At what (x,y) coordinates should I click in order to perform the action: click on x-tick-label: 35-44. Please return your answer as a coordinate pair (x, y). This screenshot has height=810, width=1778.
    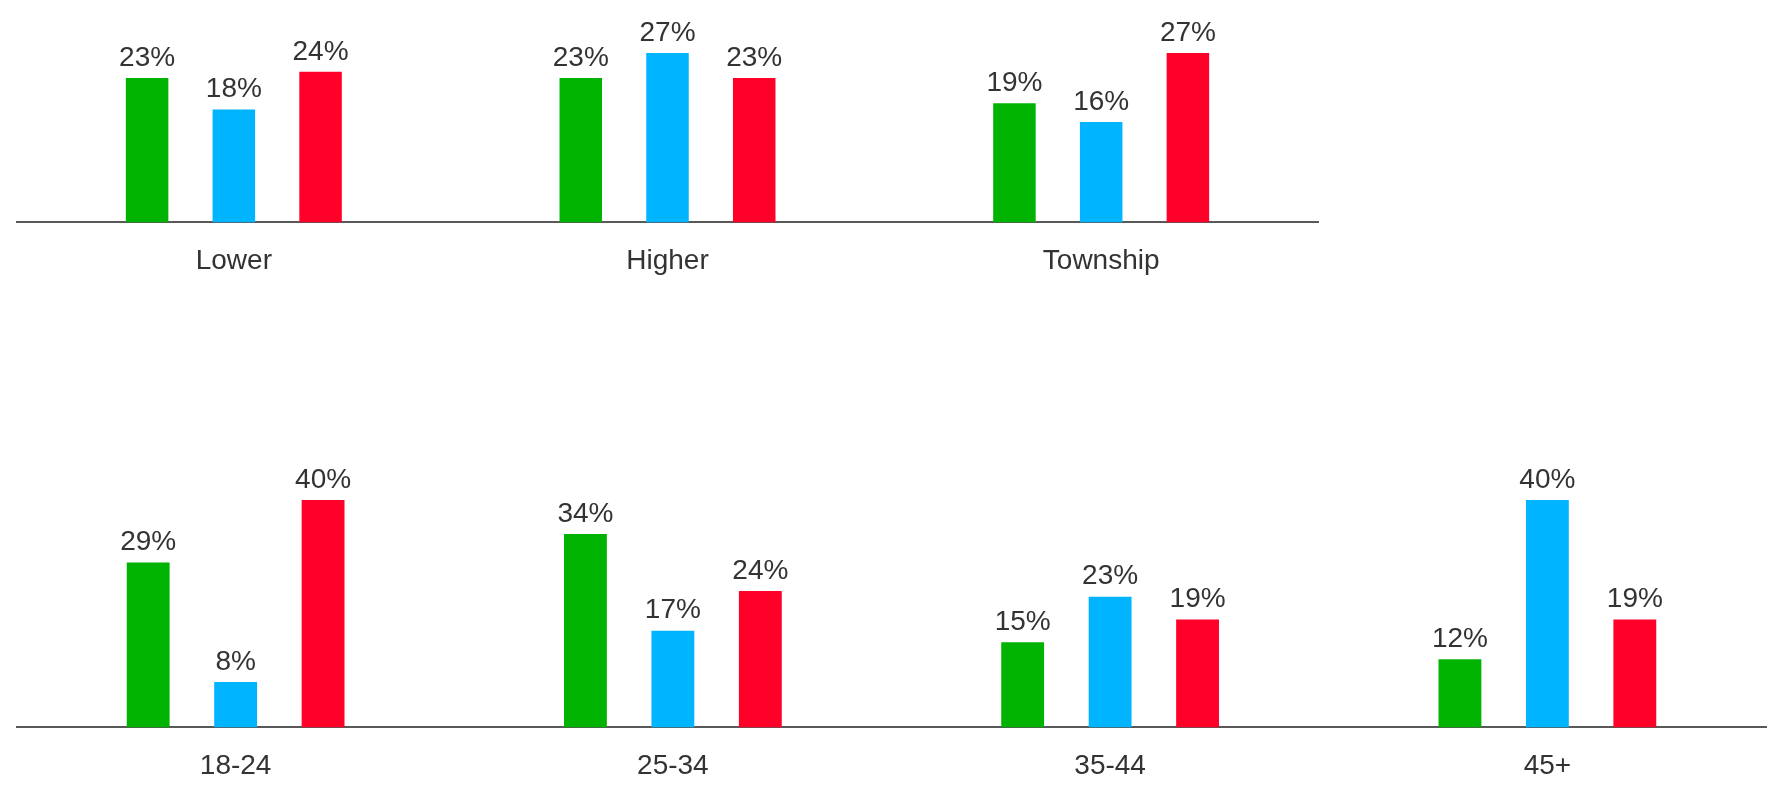
    Looking at the image, I should click on (1110, 764).